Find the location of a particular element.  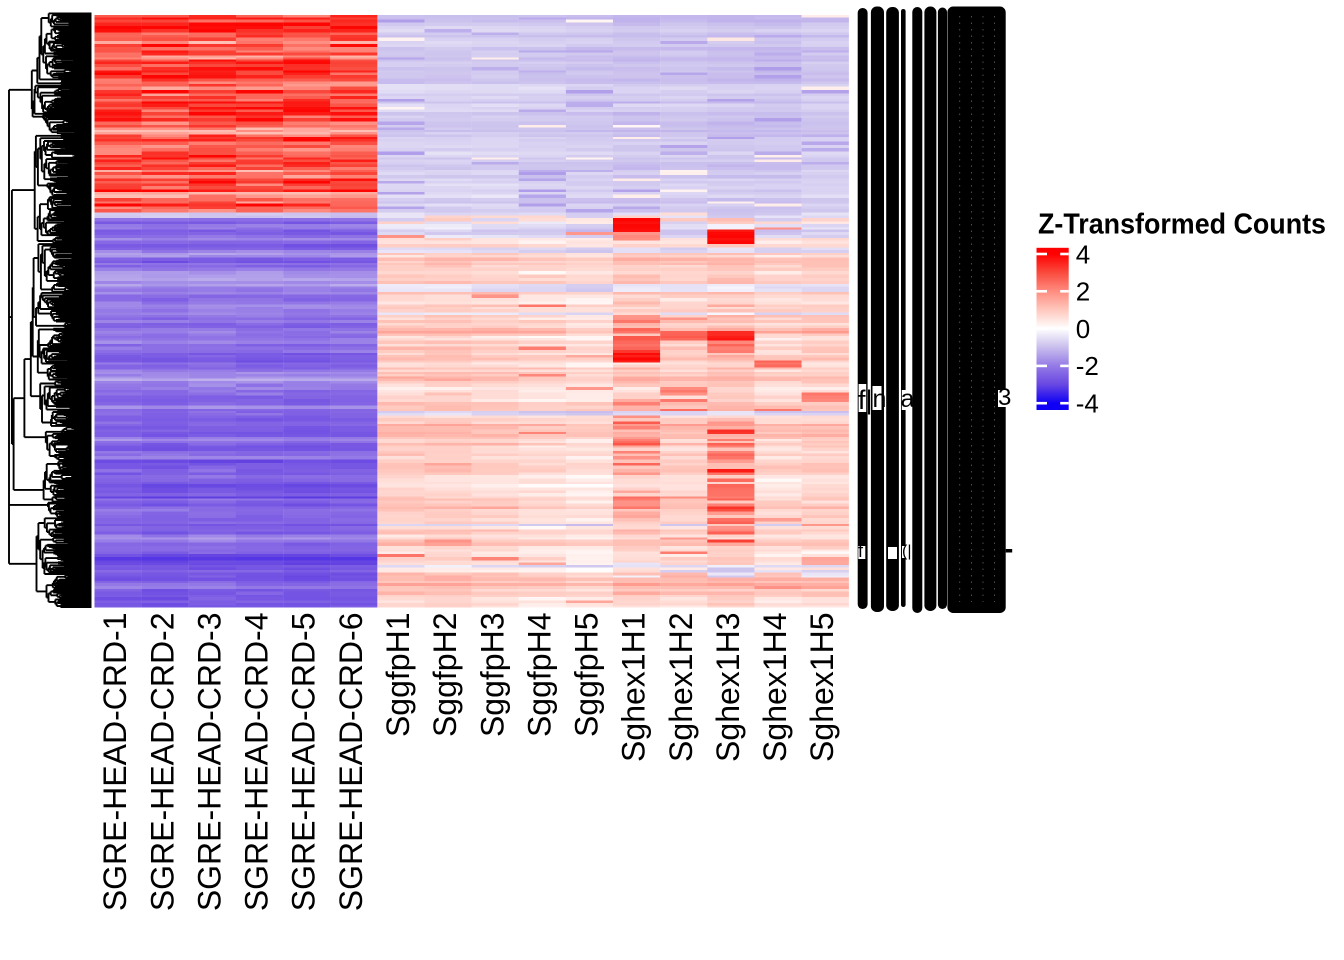

svg-text: Sghex1H5 is located at coordinates (822, 687).